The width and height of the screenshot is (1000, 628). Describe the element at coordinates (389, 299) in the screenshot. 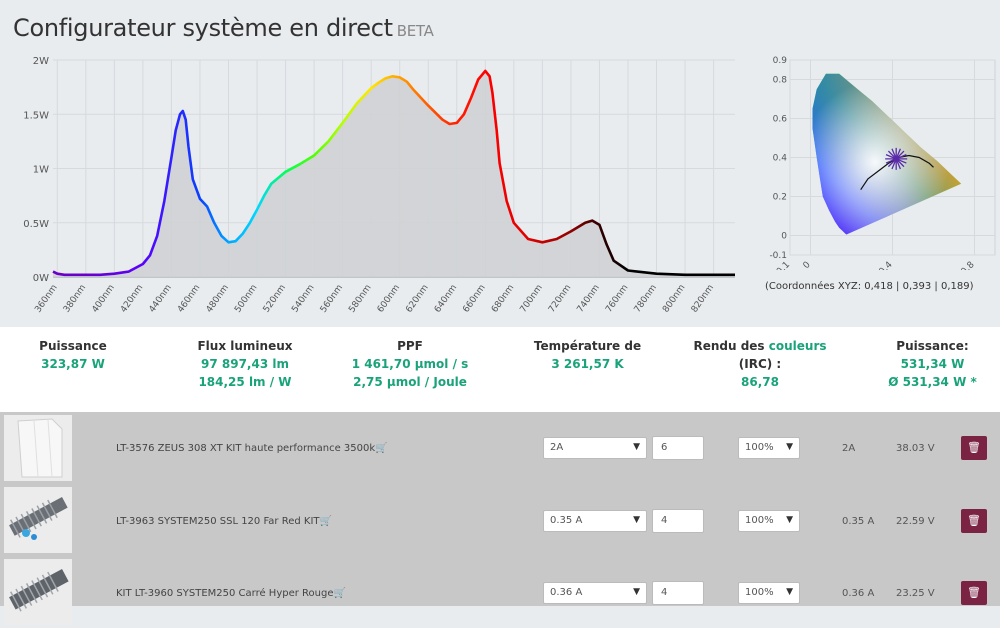

I see `x-tick-label: 600nm` at that location.